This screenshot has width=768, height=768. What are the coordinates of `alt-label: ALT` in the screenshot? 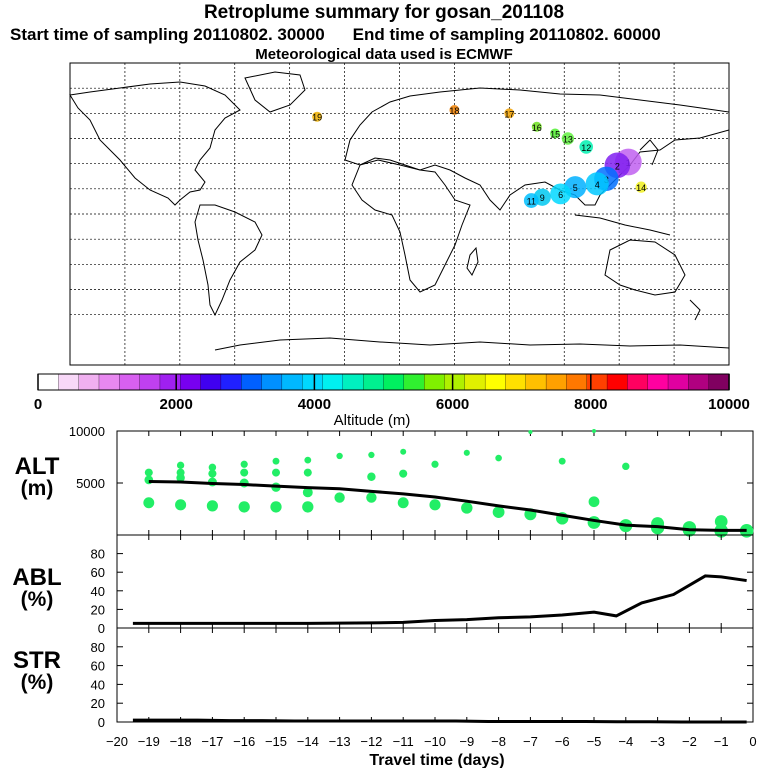 It's located at (37, 466).